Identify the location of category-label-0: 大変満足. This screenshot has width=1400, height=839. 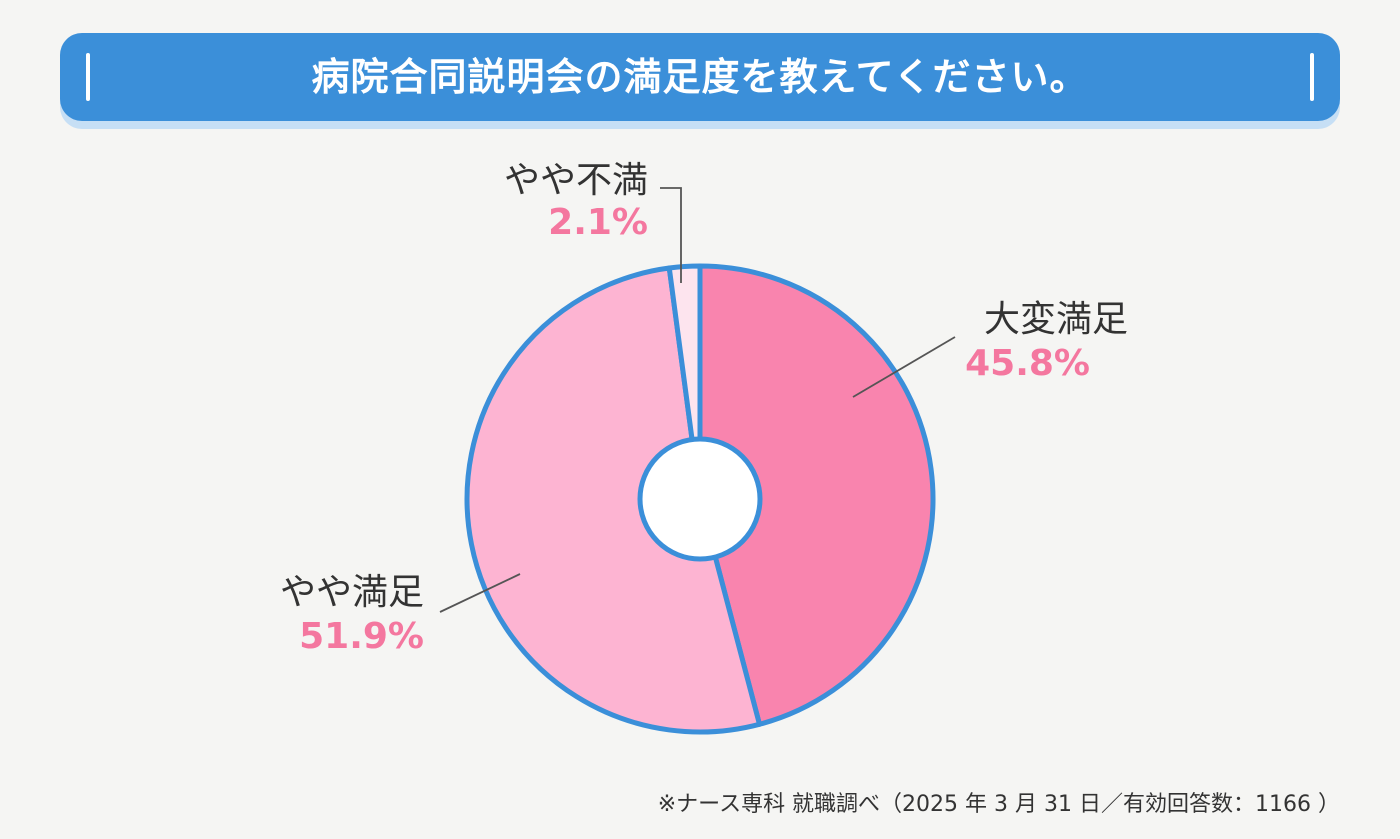
(1056, 319).